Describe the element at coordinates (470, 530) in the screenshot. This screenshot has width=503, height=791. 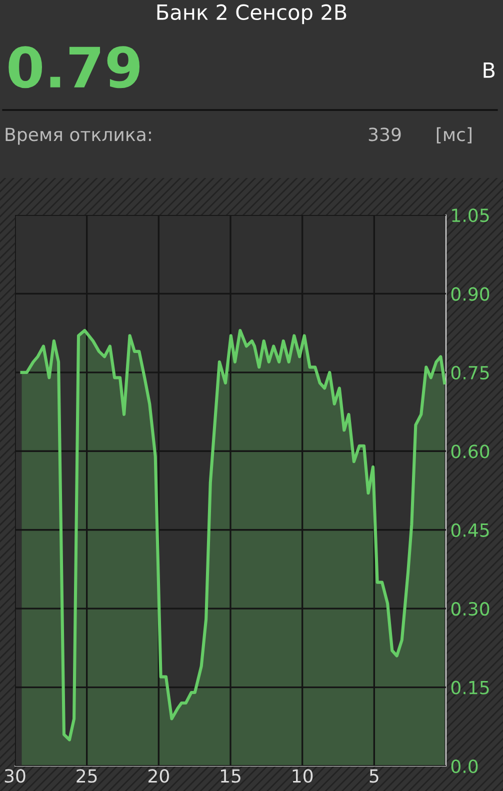
I see `y-tick-label: 0.45` at that location.